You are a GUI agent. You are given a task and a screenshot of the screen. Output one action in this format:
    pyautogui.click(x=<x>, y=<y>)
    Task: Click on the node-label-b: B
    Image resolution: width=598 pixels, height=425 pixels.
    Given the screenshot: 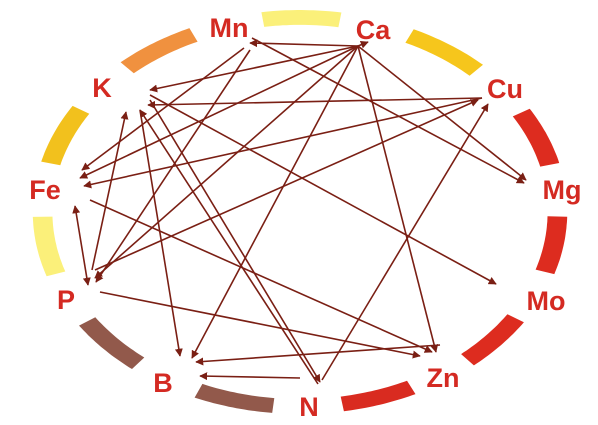 What is the action you would take?
    pyautogui.click(x=163, y=383)
    